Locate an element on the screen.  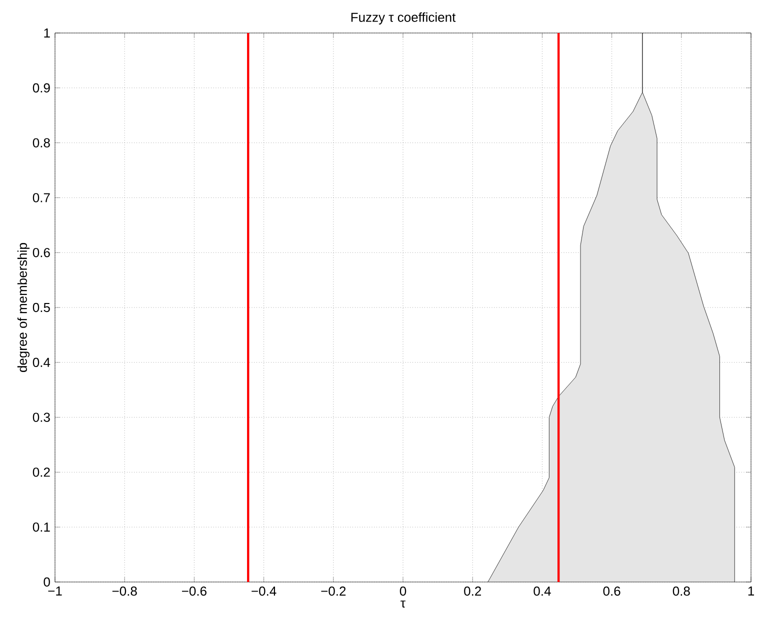
y-tick-label: 0.6 is located at coordinates (41, 253).